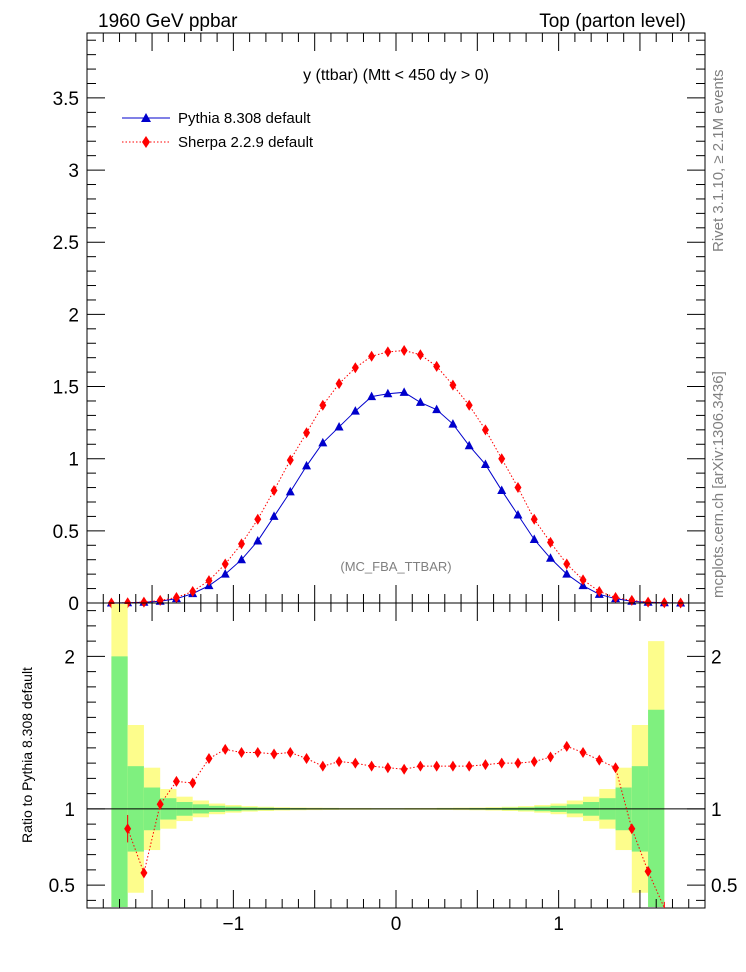  What do you see at coordinates (146, 142) in the screenshot?
I see `legend-sherpa-marker` at bounding box center [146, 142].